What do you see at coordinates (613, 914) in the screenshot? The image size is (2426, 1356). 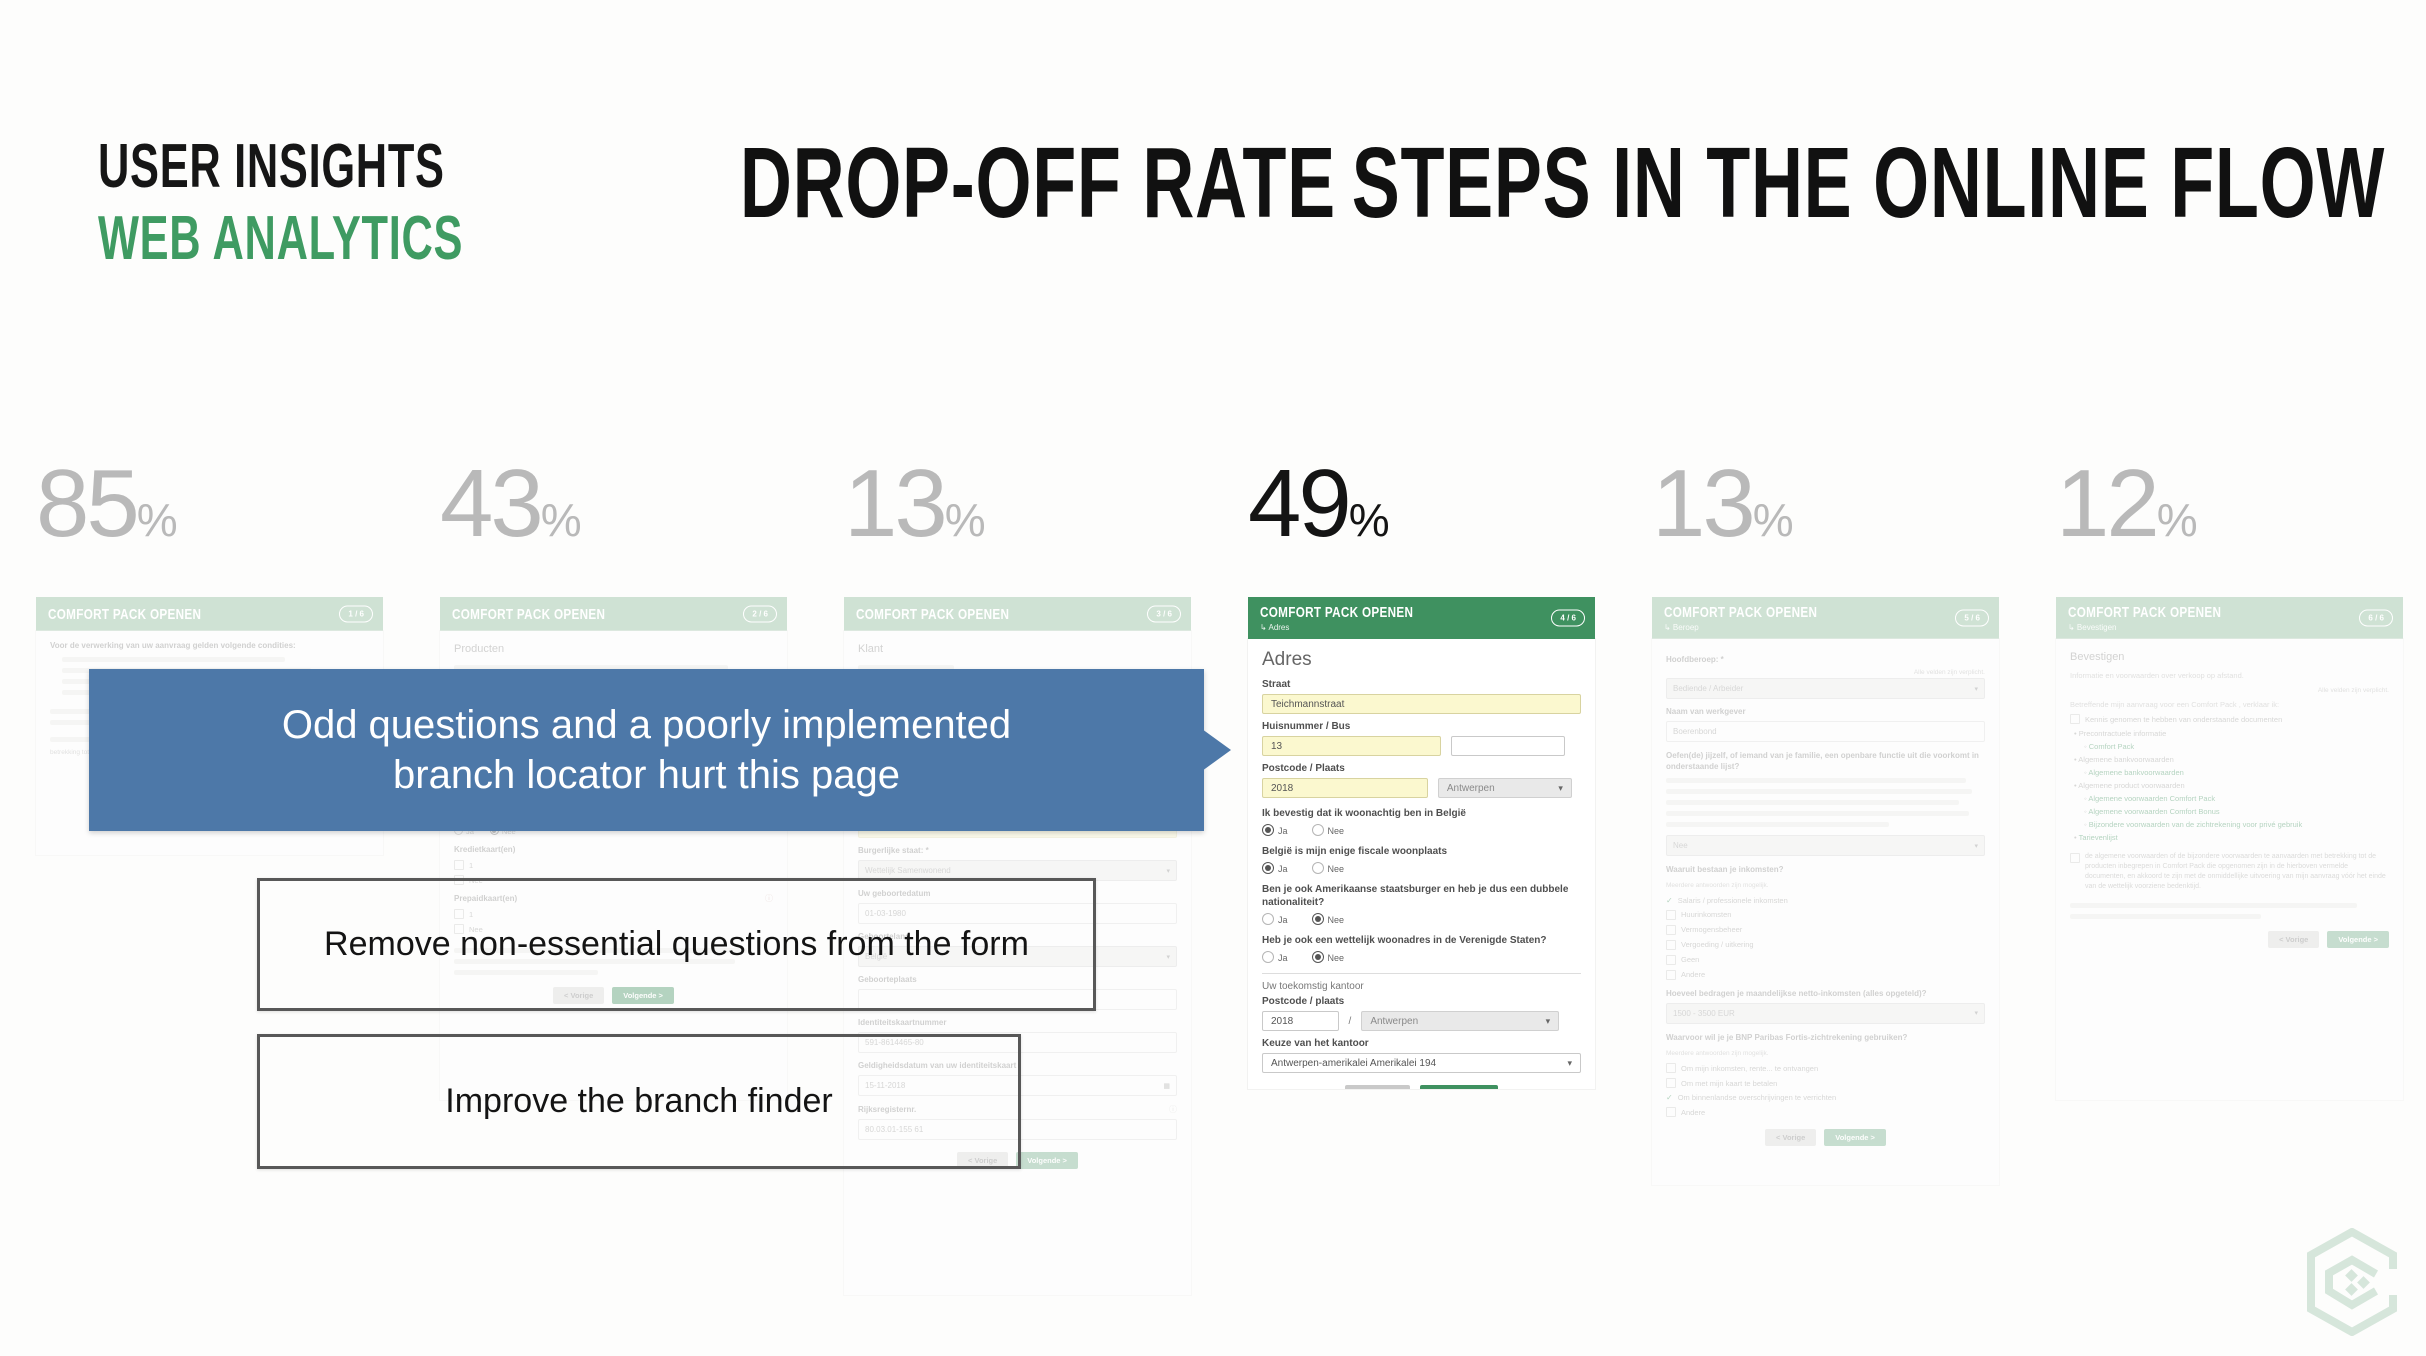 I see `checkbox-row: 1` at bounding box center [613, 914].